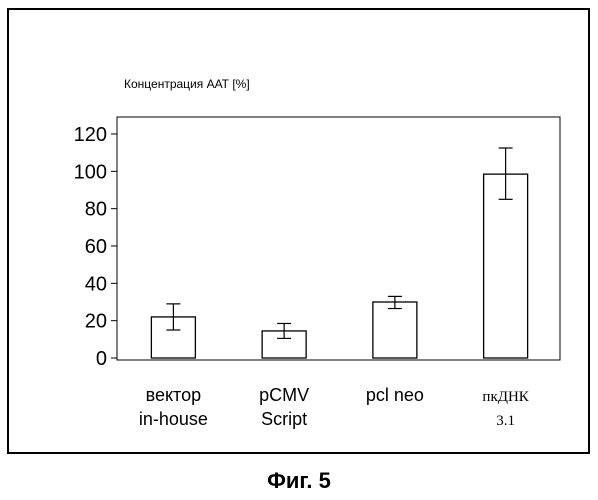 The image size is (598, 500). What do you see at coordinates (173, 419) in the screenshot?
I see `x-category-label: in-house` at bounding box center [173, 419].